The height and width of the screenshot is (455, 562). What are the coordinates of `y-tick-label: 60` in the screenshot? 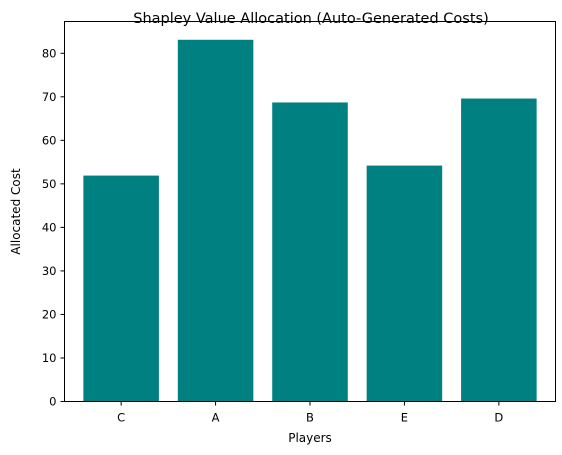 It's located at (49, 140).